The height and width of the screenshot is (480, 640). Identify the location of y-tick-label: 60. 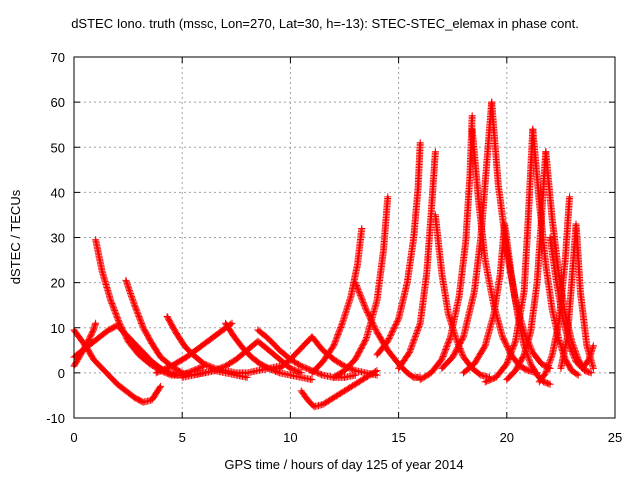
(58, 102).